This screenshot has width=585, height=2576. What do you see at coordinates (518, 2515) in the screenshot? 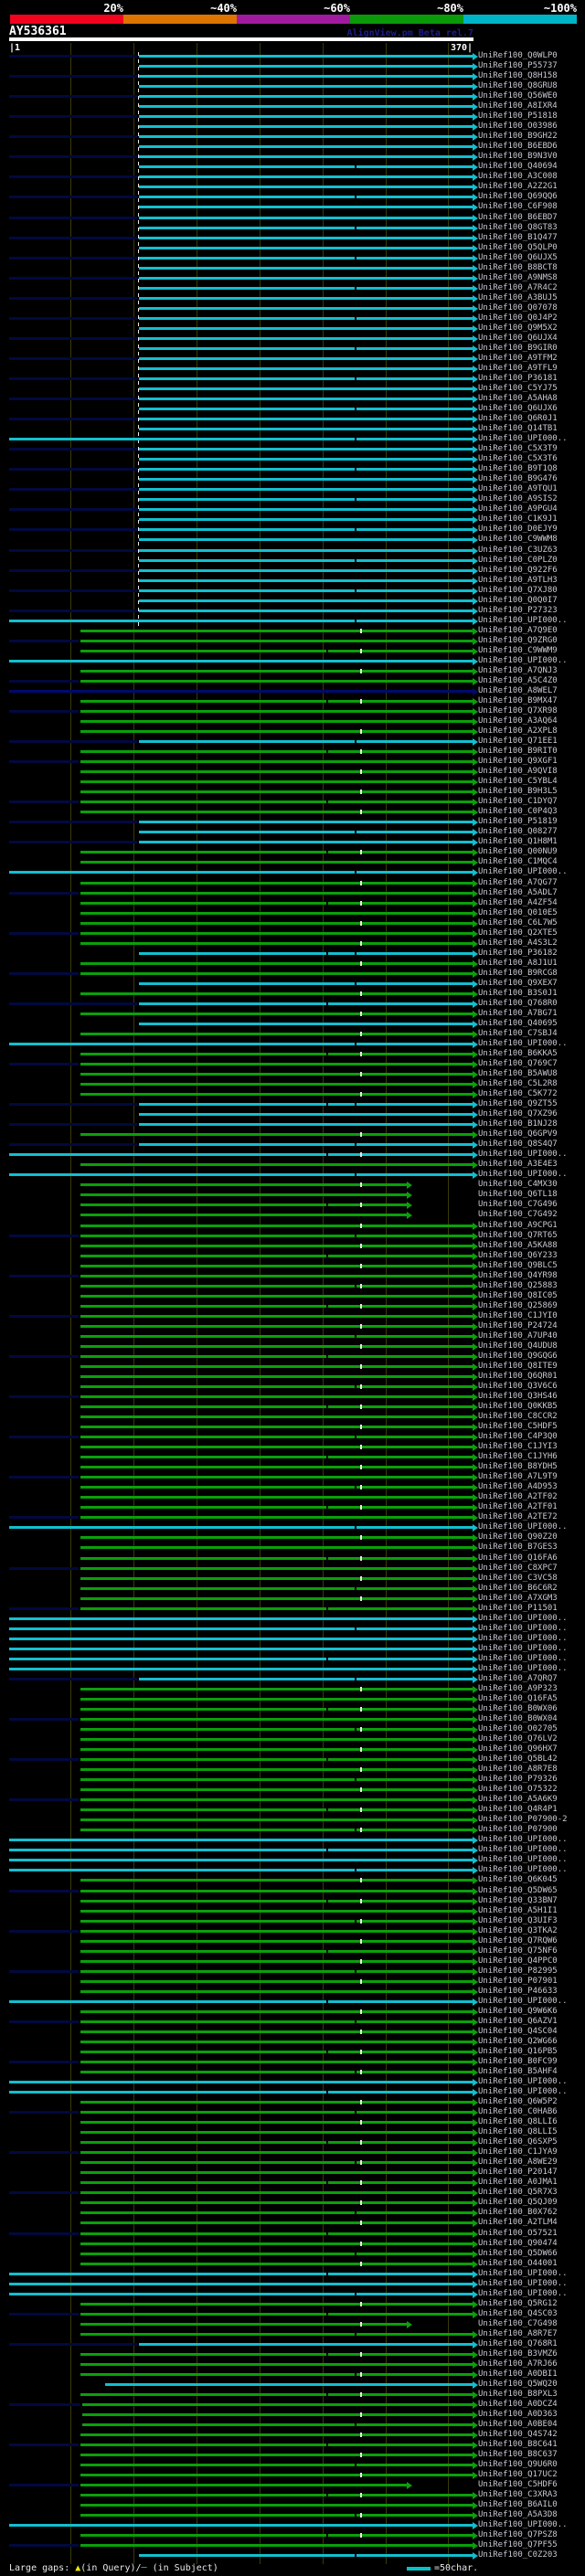
I see `hit-label: UniRef100_A5A3D8` at bounding box center [518, 2515].